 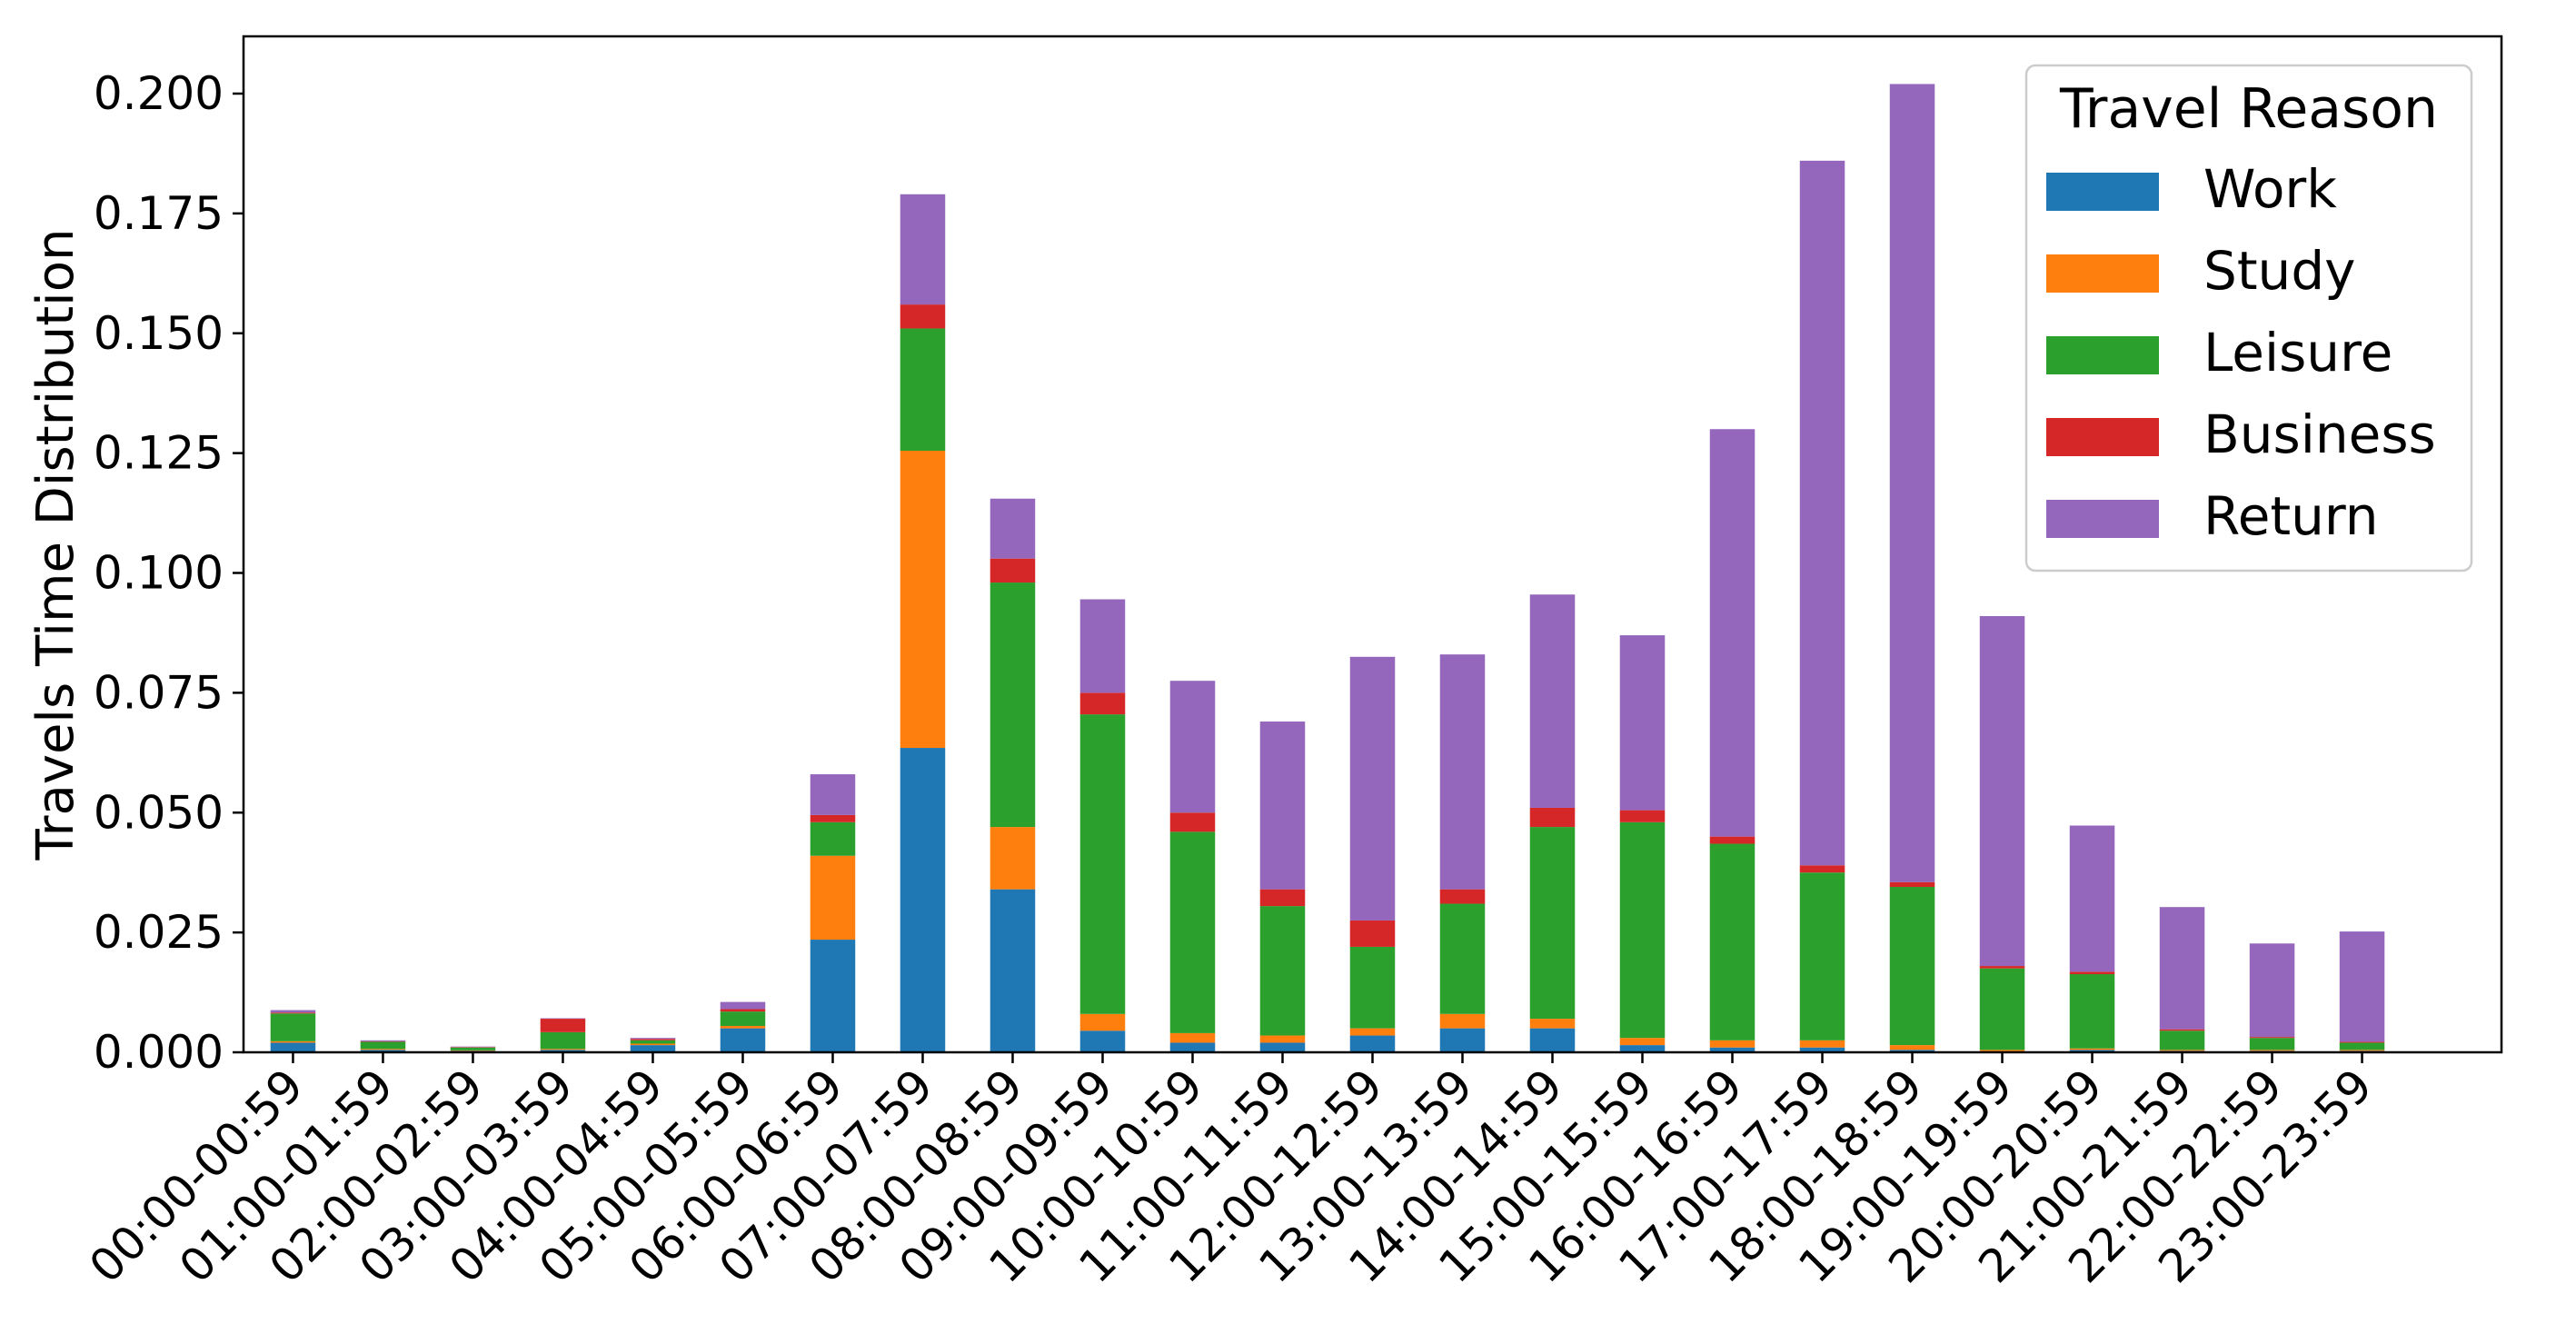 I want to click on legend-label-study: Study, so click(x=2279, y=271).